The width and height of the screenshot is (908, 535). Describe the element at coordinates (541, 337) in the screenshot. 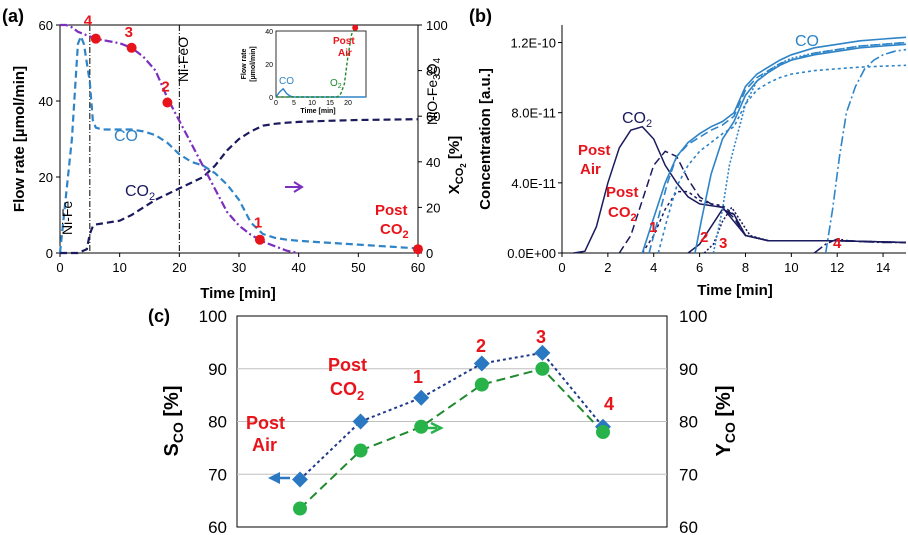

I see `panel-c-label-3: 3` at that location.